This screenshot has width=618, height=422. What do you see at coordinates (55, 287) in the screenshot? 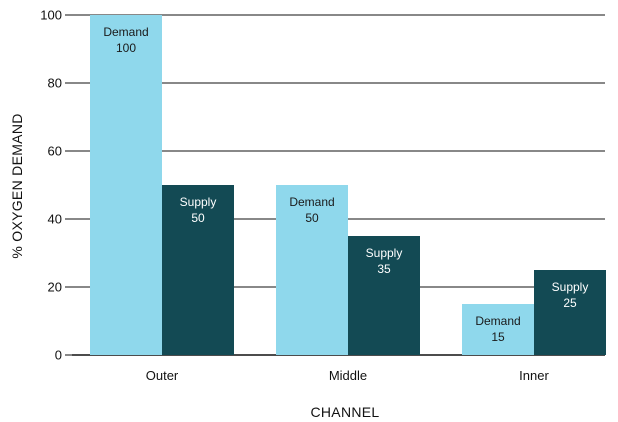
I see `y-tick-label: 20` at bounding box center [55, 287].